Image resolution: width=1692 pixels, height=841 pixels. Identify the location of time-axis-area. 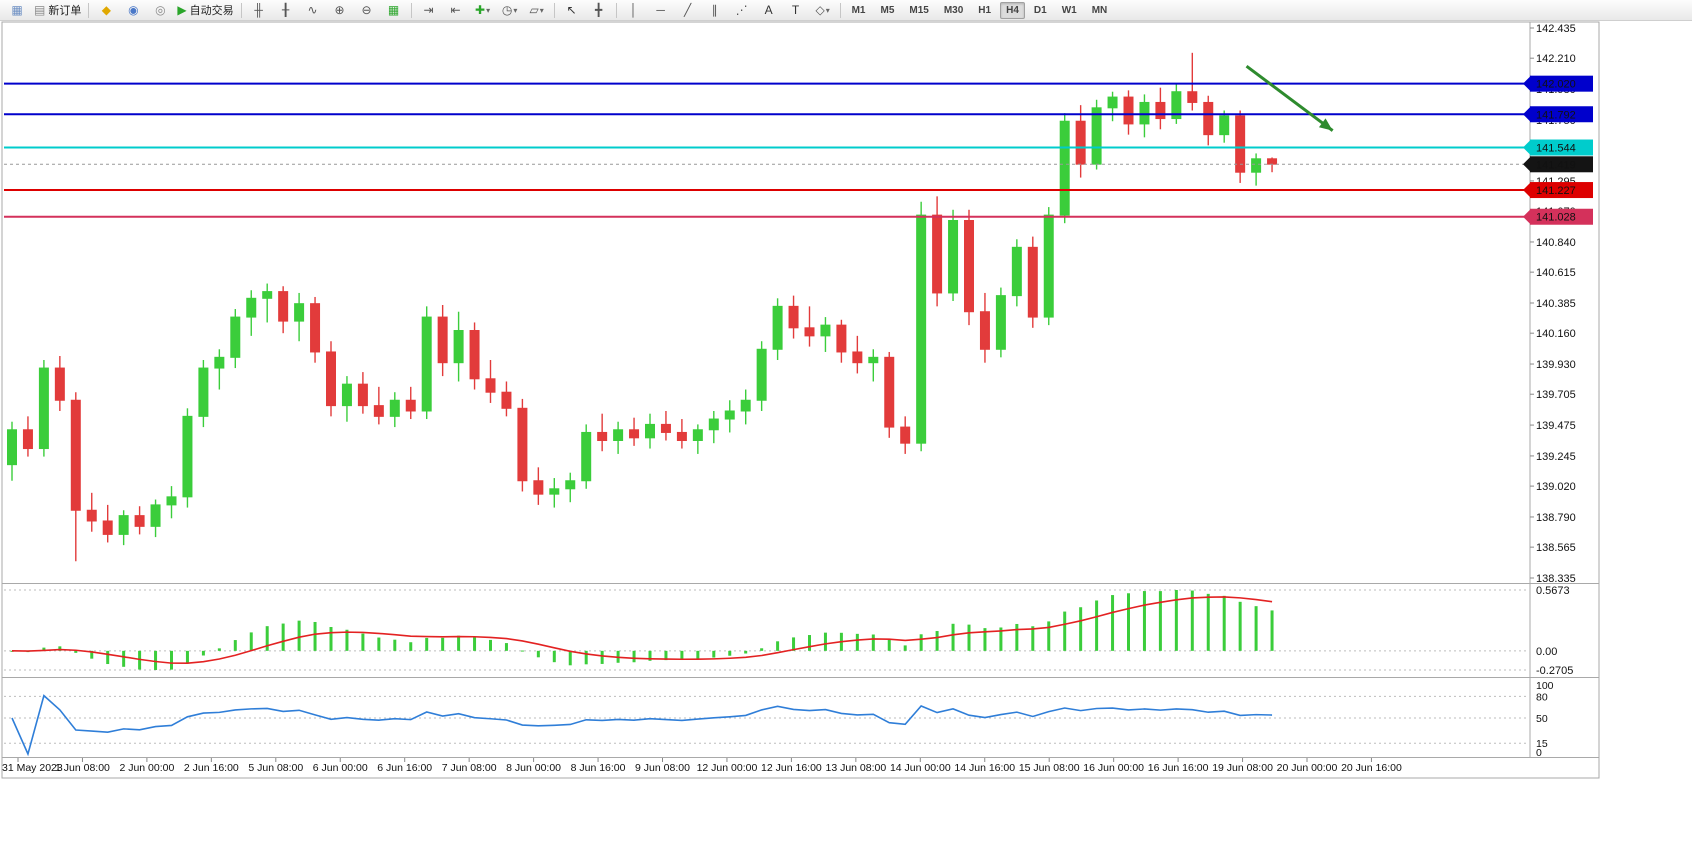
(800, 768).